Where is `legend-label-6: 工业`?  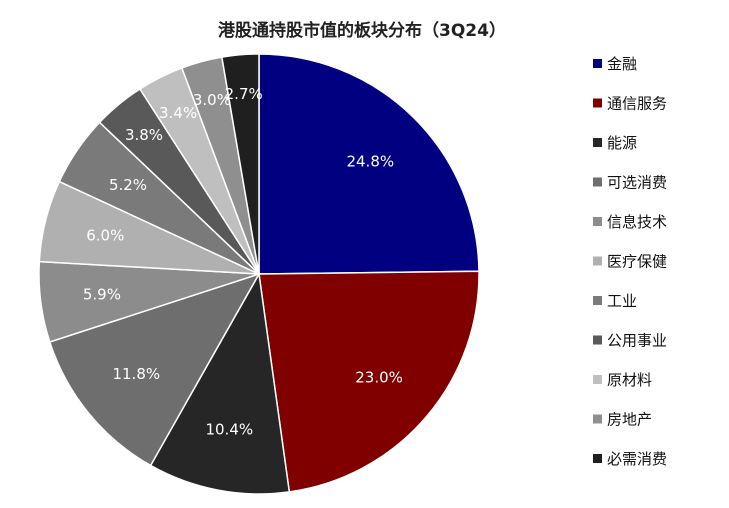
legend-label-6: 工业 is located at coordinates (622, 301).